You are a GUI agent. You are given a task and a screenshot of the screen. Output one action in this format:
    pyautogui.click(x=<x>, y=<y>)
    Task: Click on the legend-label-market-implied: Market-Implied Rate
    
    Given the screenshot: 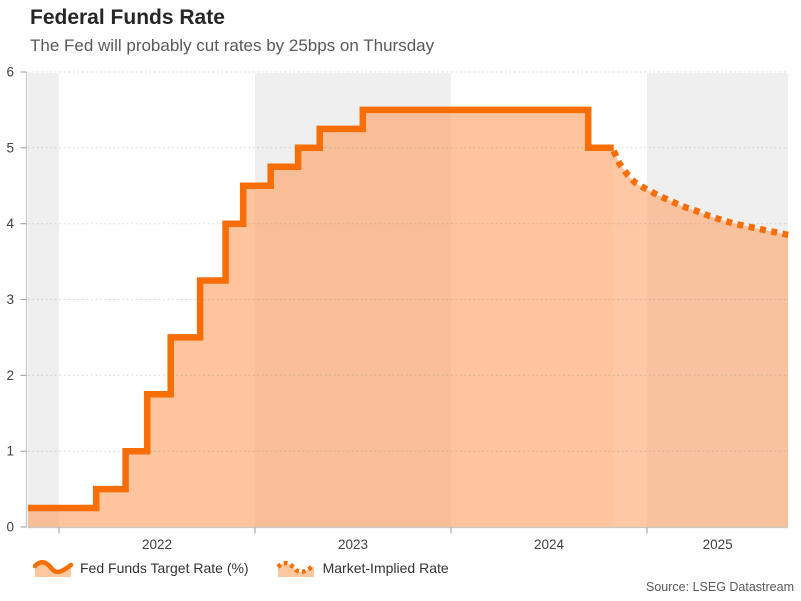 What is the action you would take?
    pyautogui.click(x=385, y=568)
    